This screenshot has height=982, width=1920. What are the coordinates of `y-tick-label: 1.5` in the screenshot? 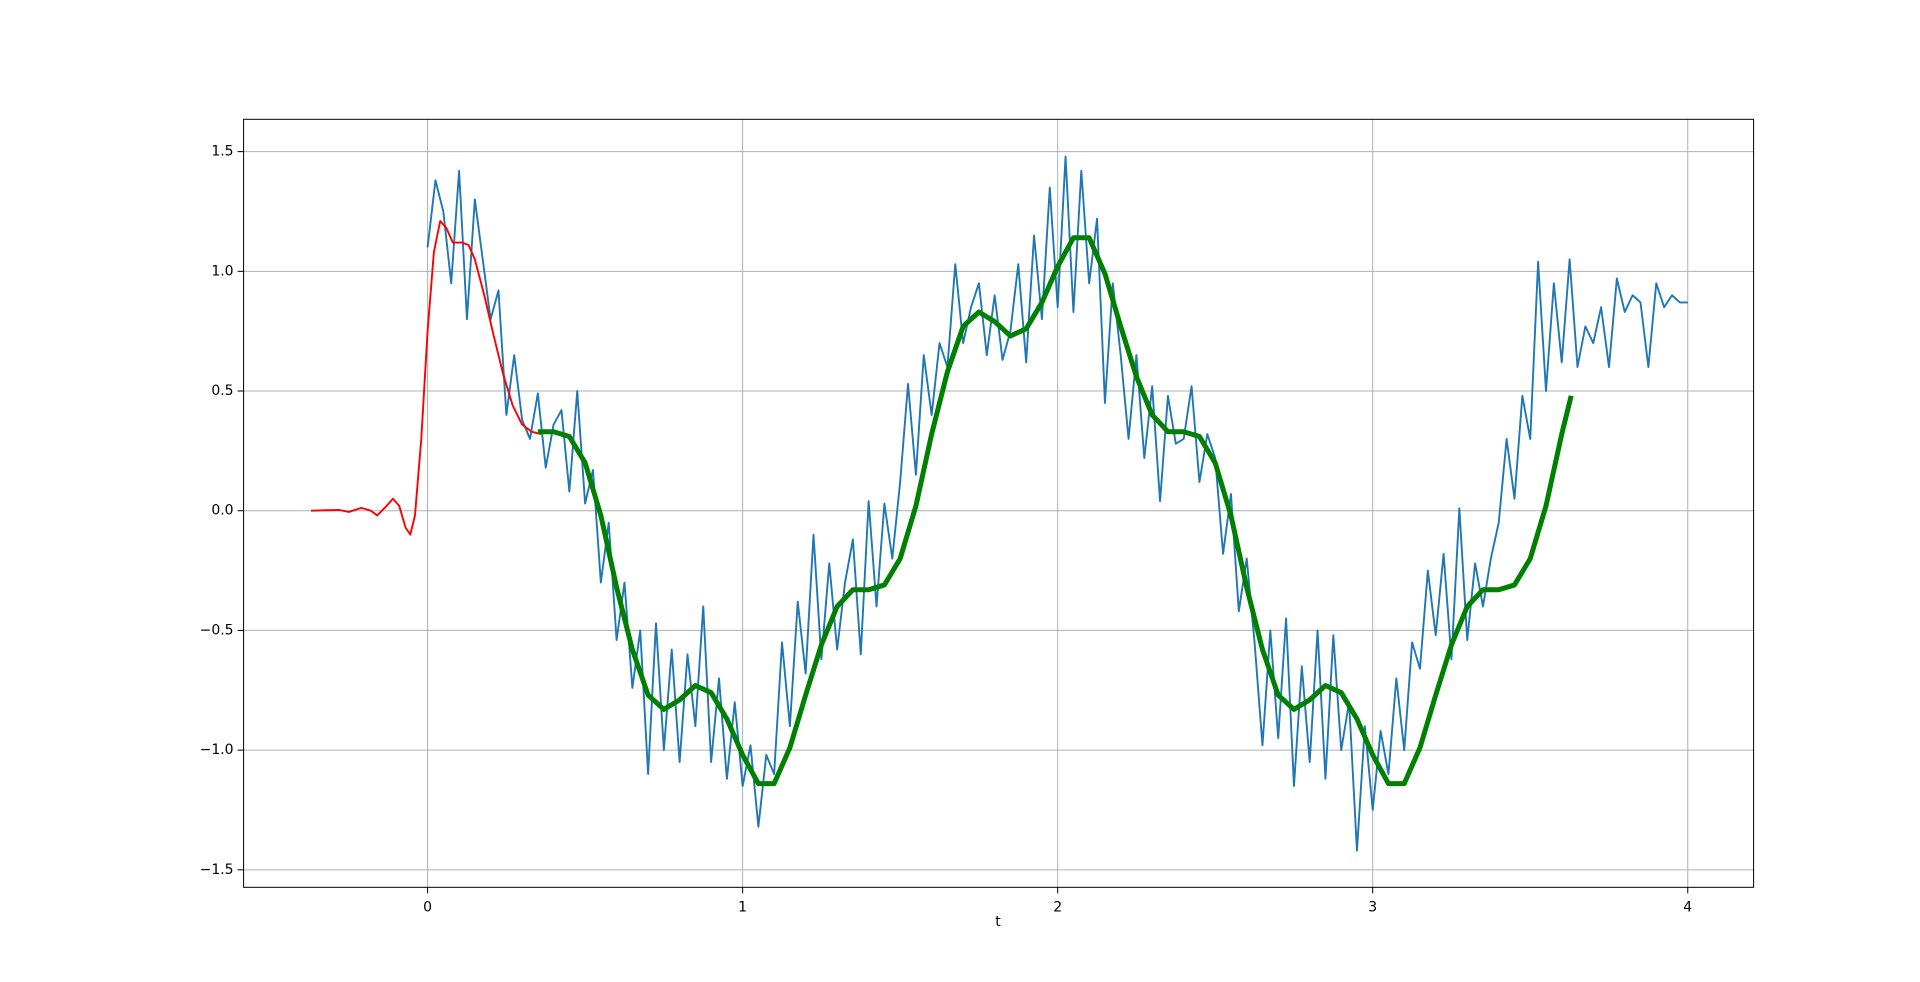 It's located at (222, 152).